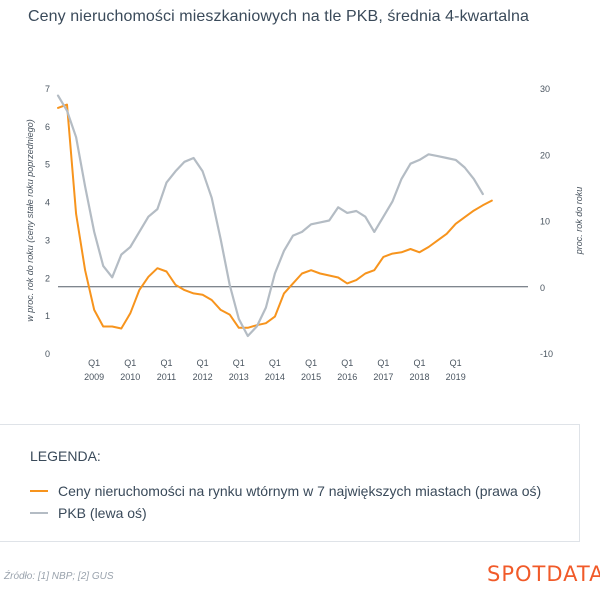  What do you see at coordinates (456, 377) in the screenshot?
I see `x-tick-year: 2019` at bounding box center [456, 377].